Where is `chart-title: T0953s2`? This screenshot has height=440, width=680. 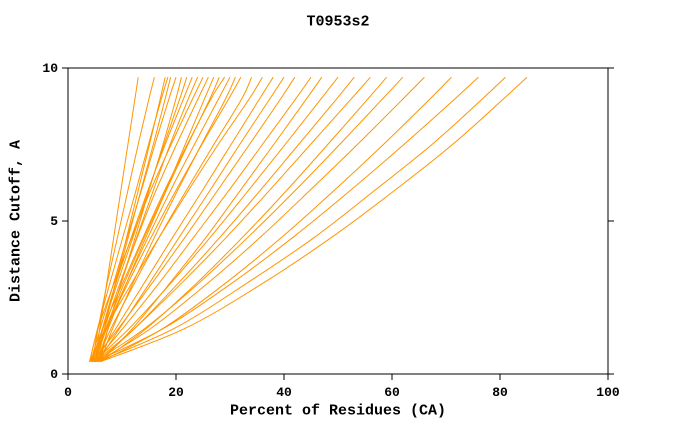 chart-title: T0953s2 is located at coordinates (338, 22).